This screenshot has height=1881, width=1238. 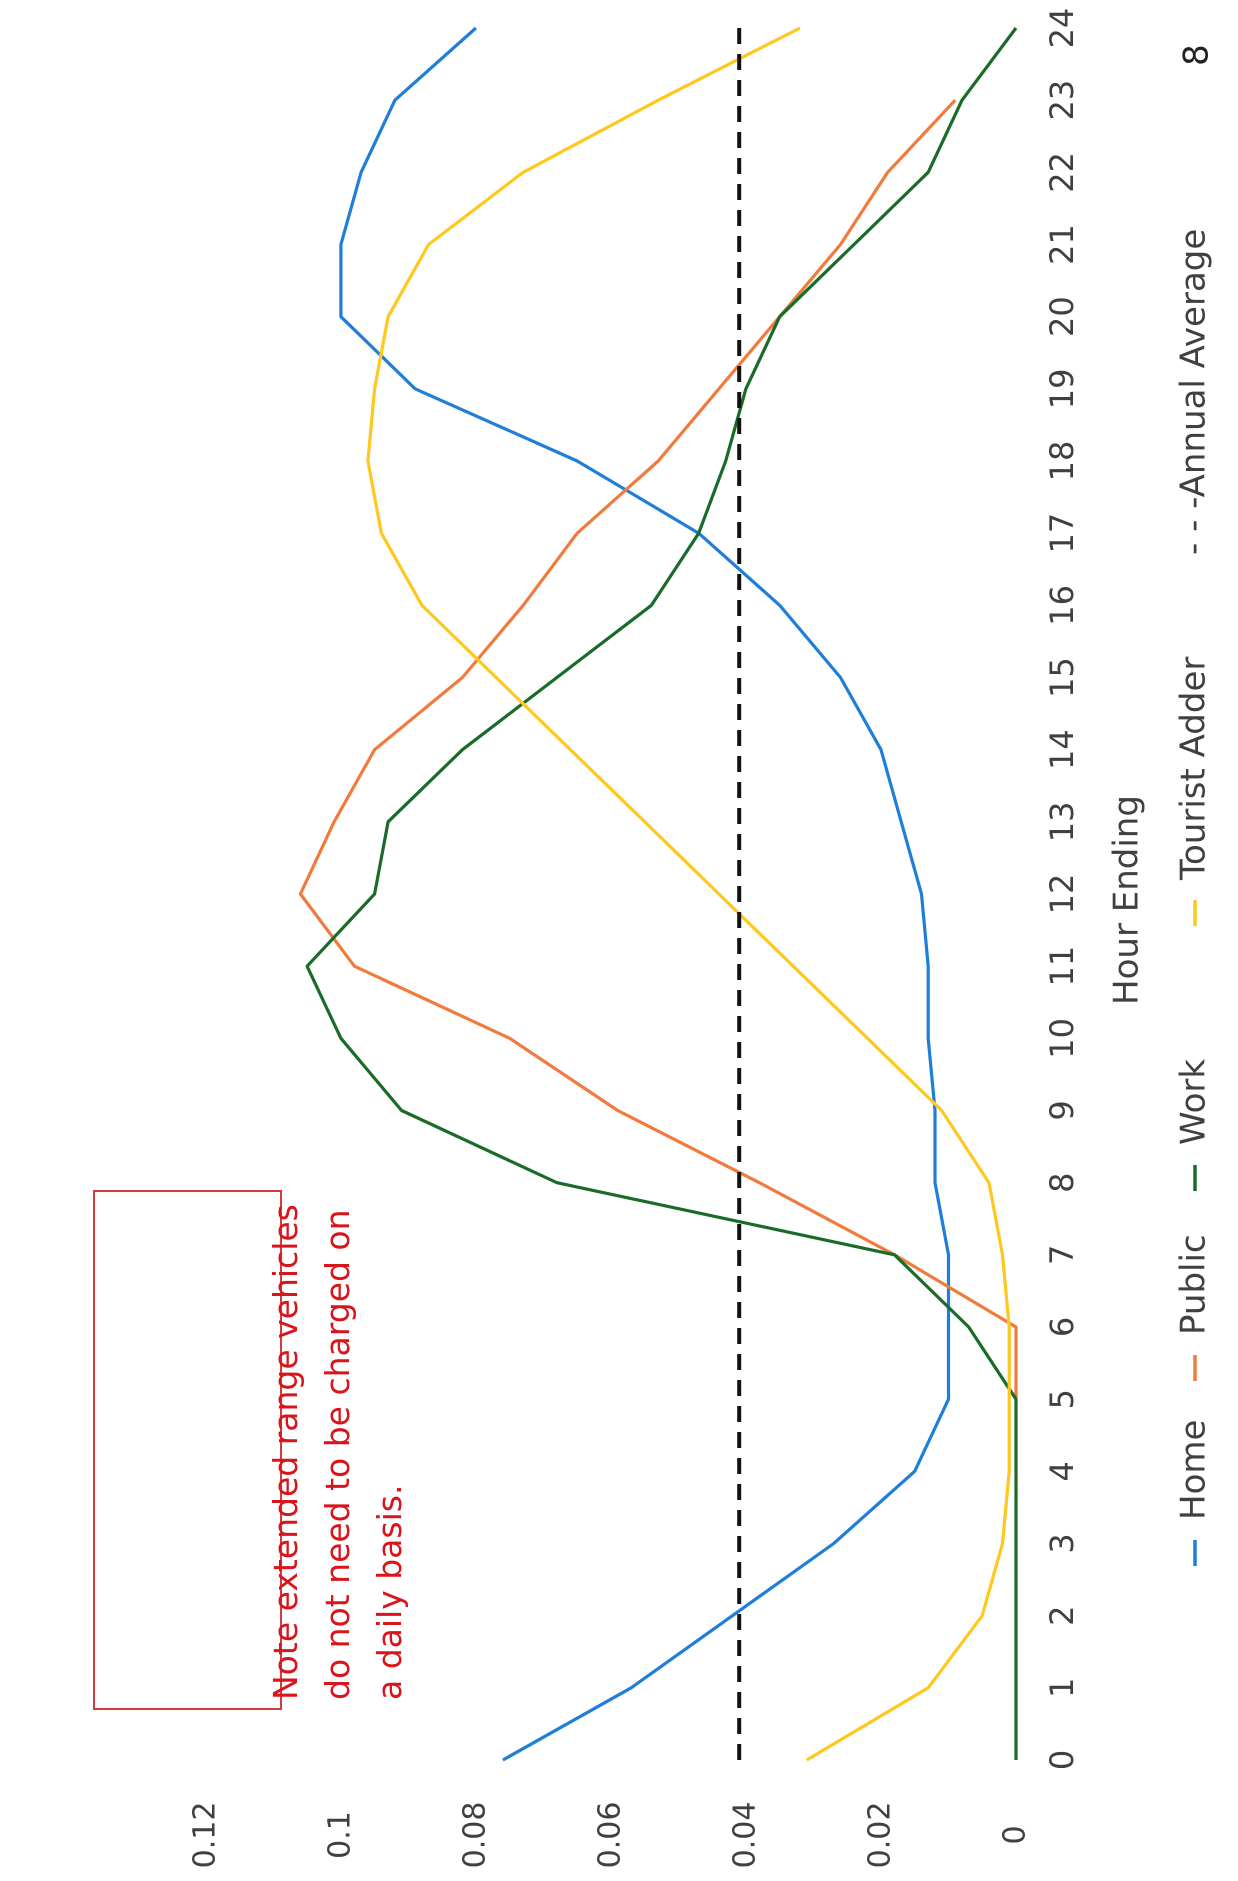 What do you see at coordinates (1062, 966) in the screenshot?
I see `hour-tick-label: 11` at bounding box center [1062, 966].